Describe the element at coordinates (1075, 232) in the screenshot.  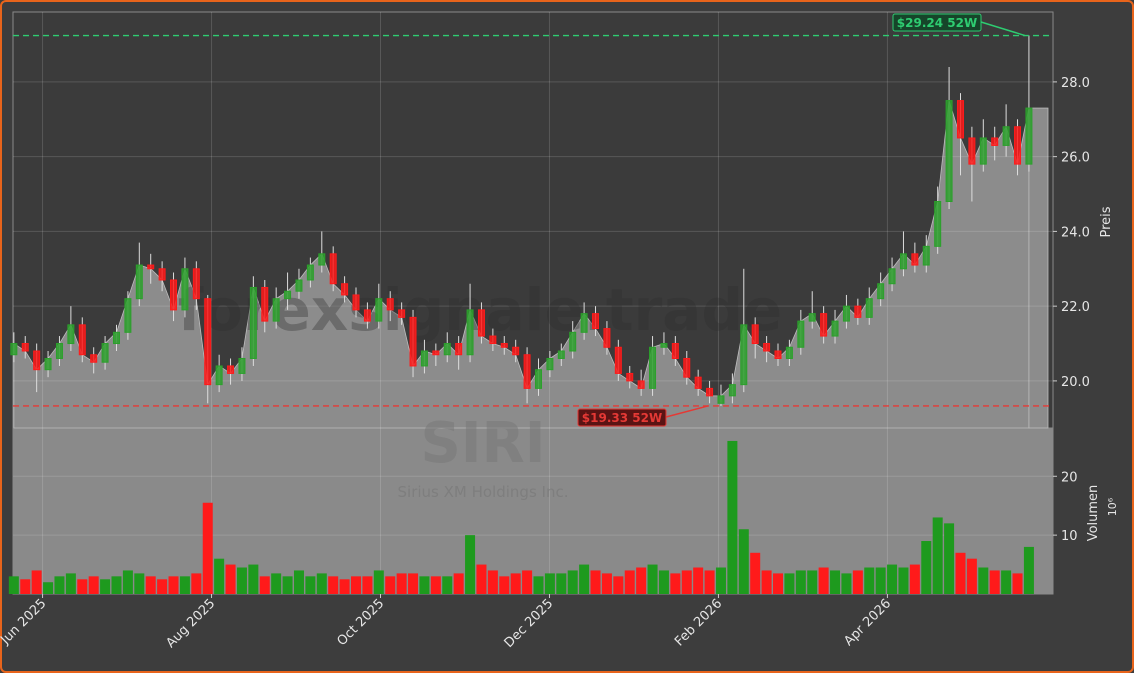
I see `y-tick-label: 24.0` at that location.